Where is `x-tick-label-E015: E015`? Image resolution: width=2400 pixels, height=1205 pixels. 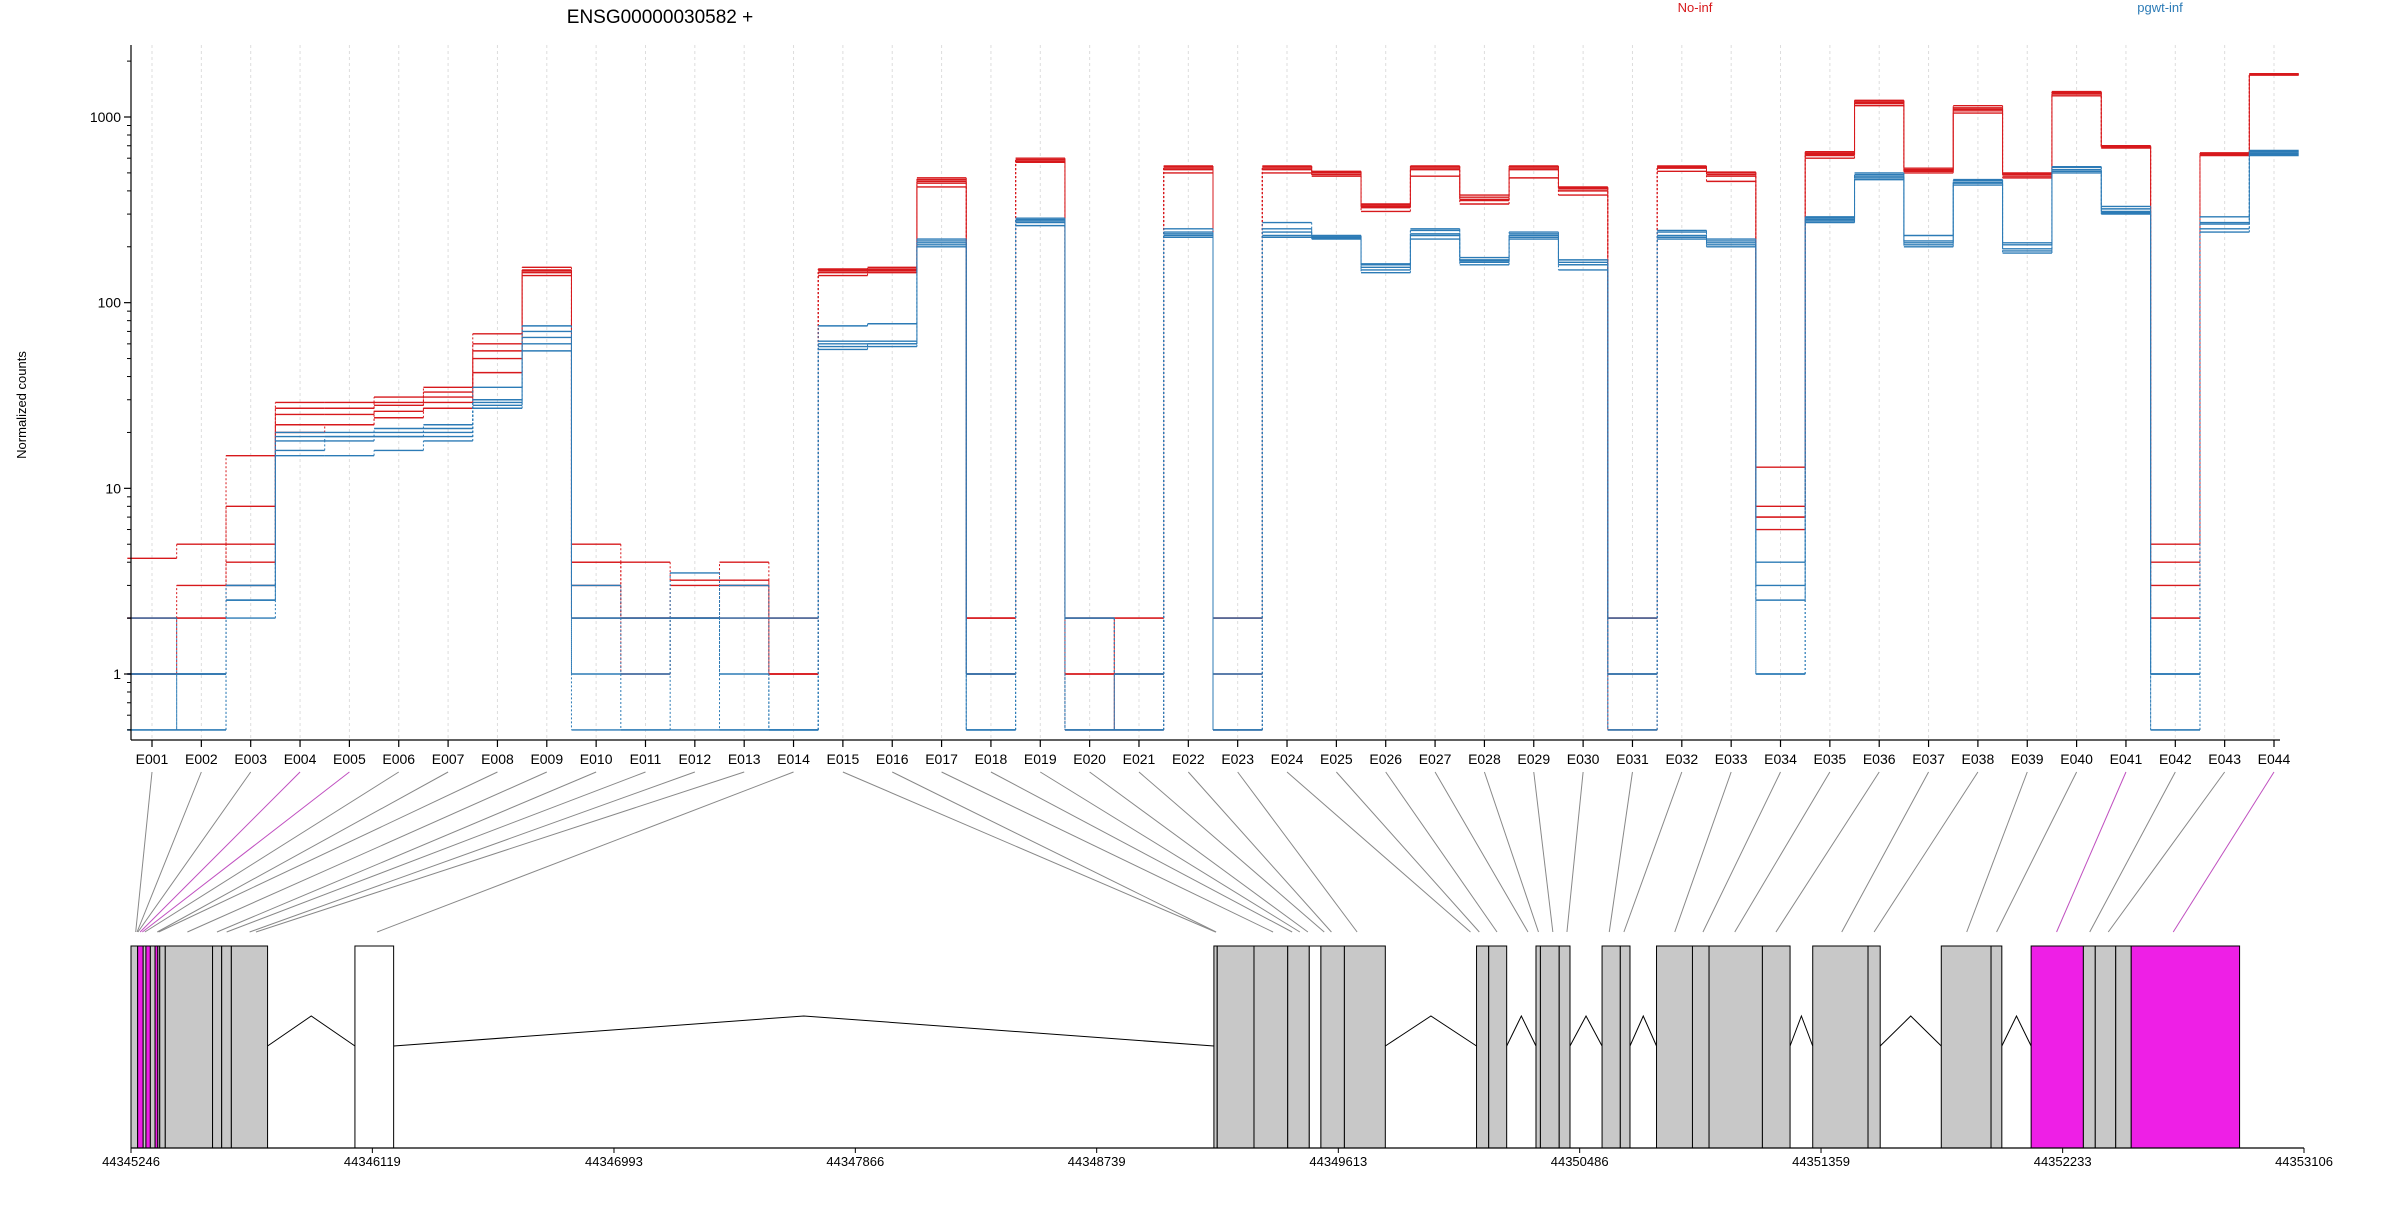 x-tick-label-E015: E015 is located at coordinates (843, 759).